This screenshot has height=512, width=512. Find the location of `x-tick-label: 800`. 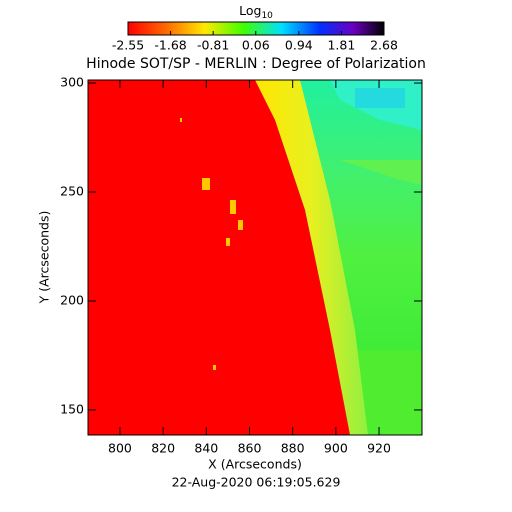

x-tick-label: 800 is located at coordinates (120, 448).